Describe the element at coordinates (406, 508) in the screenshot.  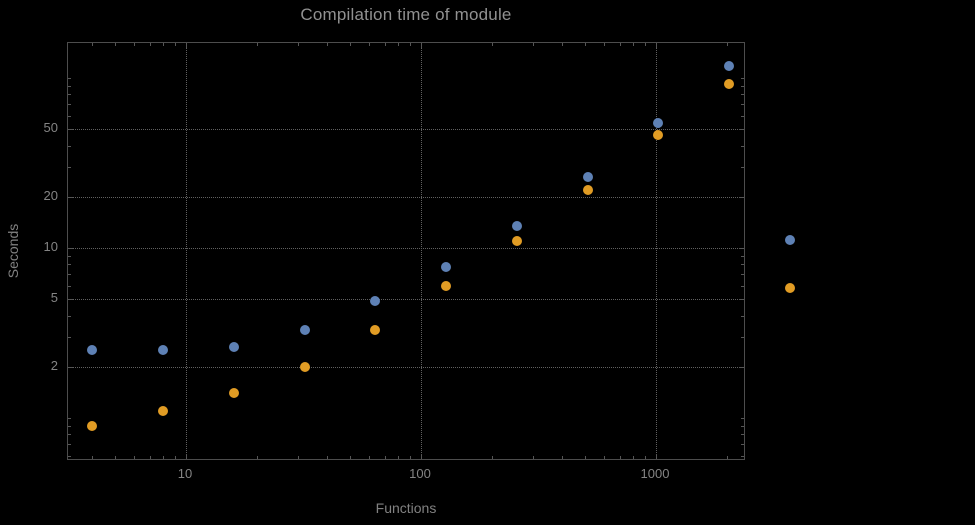
I see `x-axis-label: Functions` at that location.